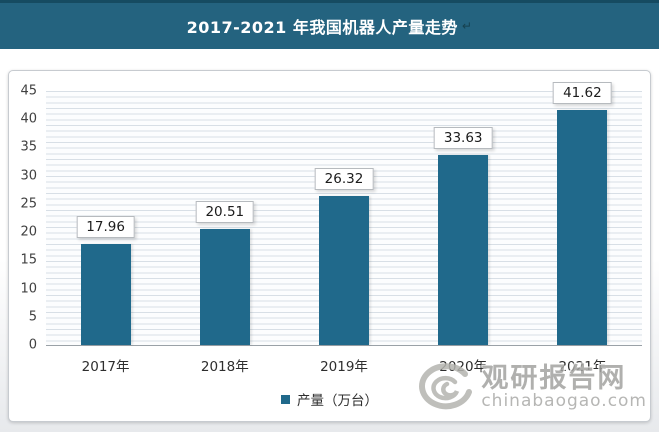 This screenshot has width=659, height=432. What do you see at coordinates (564, 401) in the screenshot?
I see `watermark-url: chinabaogao.com` at bounding box center [564, 401].